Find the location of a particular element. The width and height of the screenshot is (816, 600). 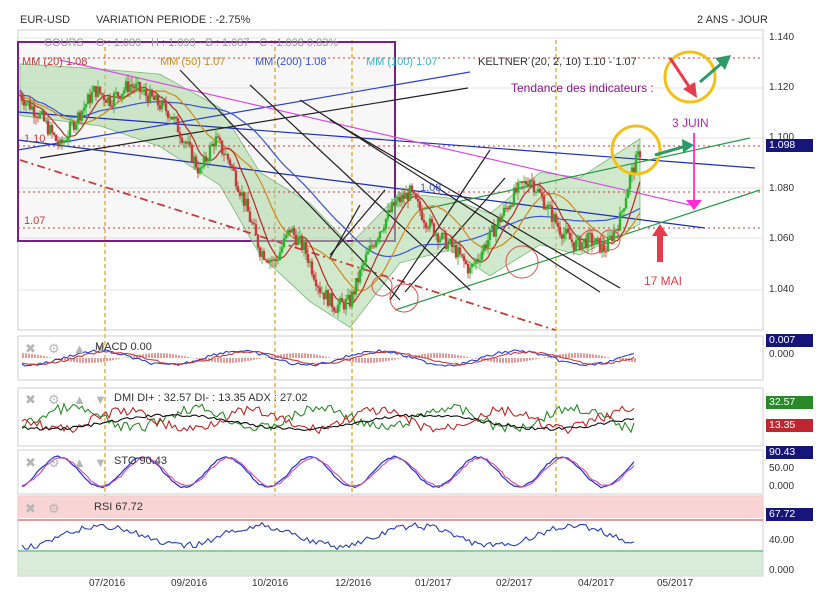

legend-mm20: MM (20) 1.08 is located at coordinates (55, 62).